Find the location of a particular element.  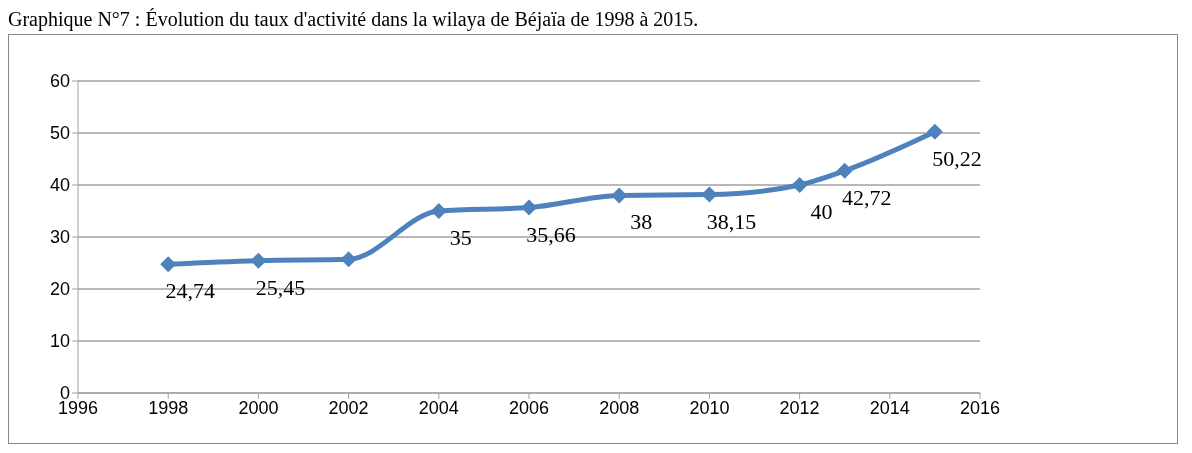

y-tick-label: 40 is located at coordinates (59, 185).